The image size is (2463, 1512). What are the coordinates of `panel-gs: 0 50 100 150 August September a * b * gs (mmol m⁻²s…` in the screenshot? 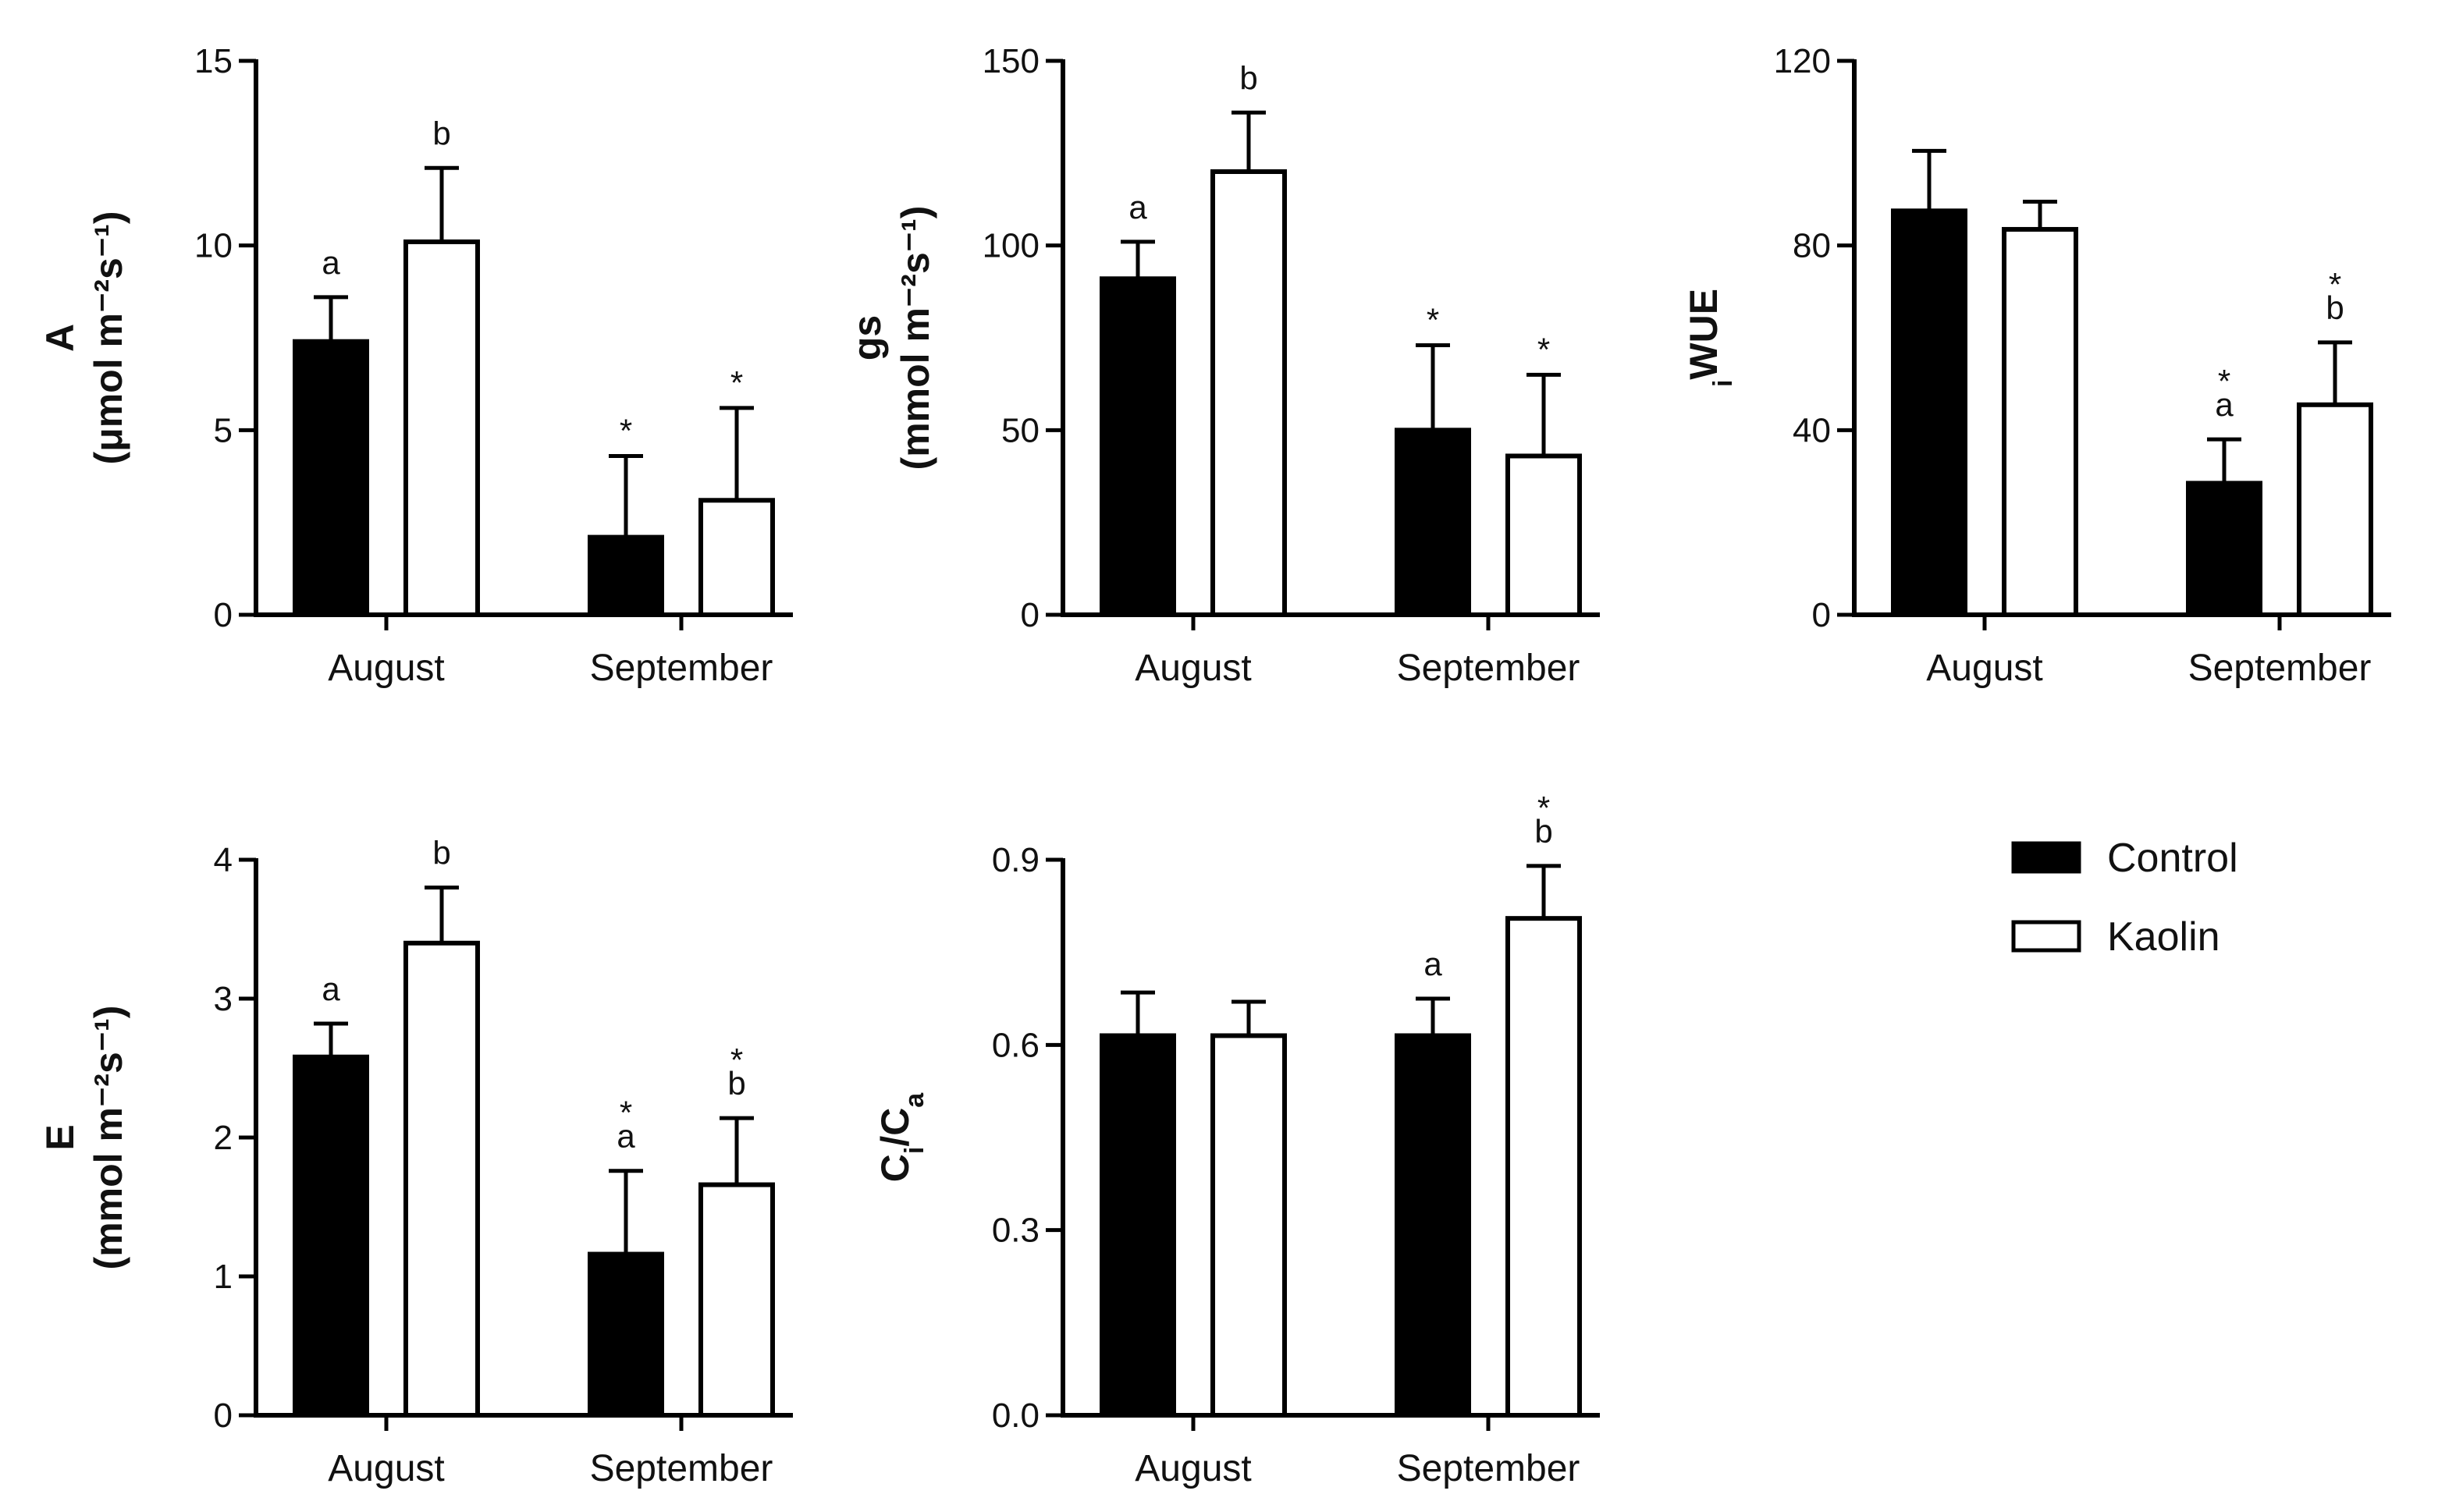 It's located at (1222, 366).